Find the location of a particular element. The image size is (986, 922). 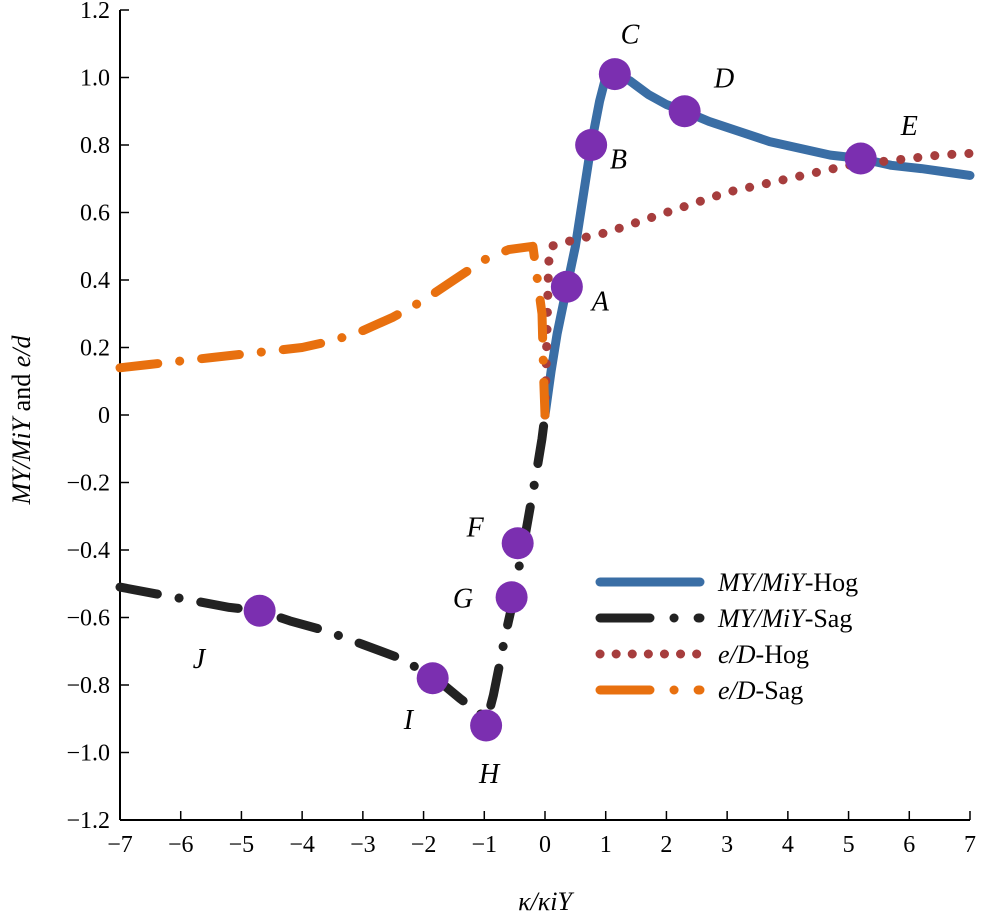

y-tick-label: 0.4 is located at coordinates (95, 281).